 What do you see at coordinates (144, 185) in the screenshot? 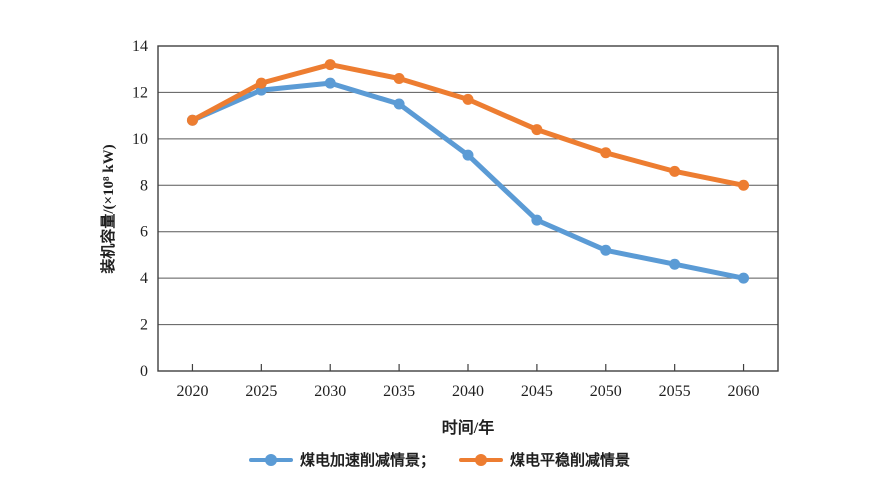
I see `y-tick-label: 8` at bounding box center [144, 185].